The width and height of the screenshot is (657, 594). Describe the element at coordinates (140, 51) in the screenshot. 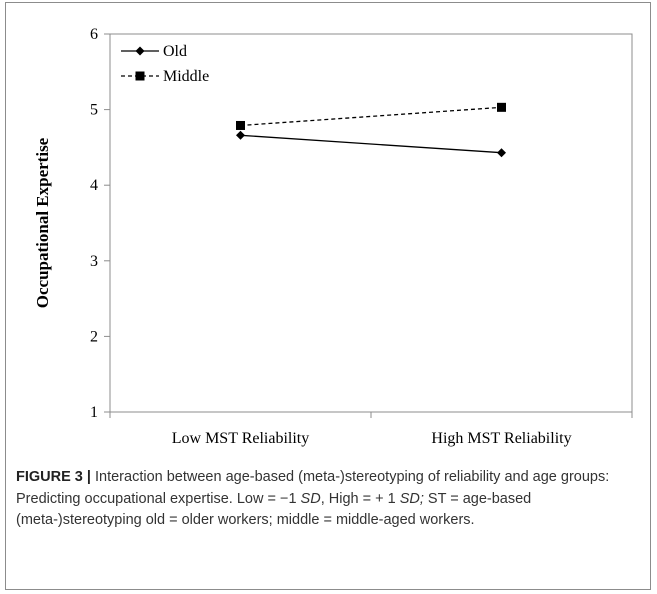

I see `legend-marker-old` at that location.